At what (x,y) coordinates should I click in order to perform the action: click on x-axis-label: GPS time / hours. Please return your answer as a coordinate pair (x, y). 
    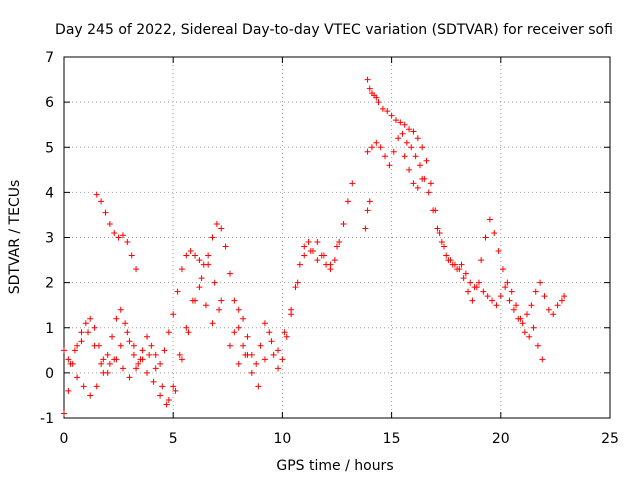
    Looking at the image, I should click on (334, 466).